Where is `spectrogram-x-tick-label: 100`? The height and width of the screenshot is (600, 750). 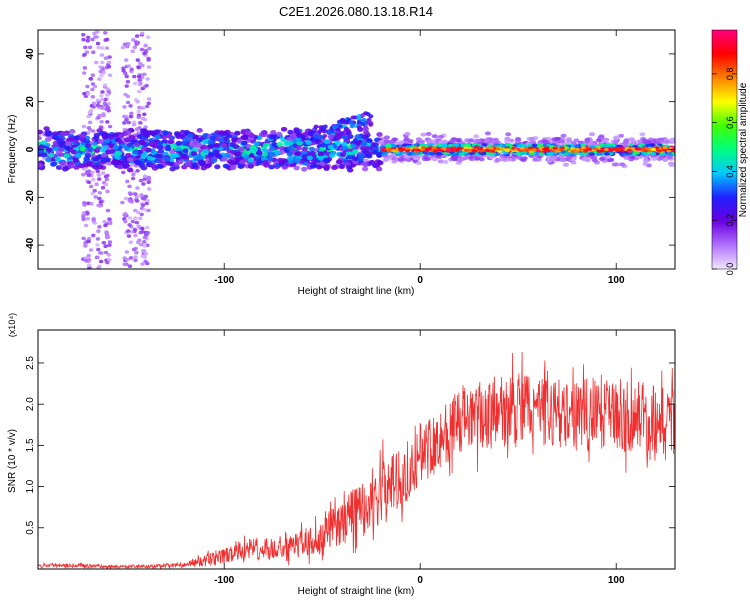 spectrogram-x-tick-label: 100 is located at coordinates (616, 280).